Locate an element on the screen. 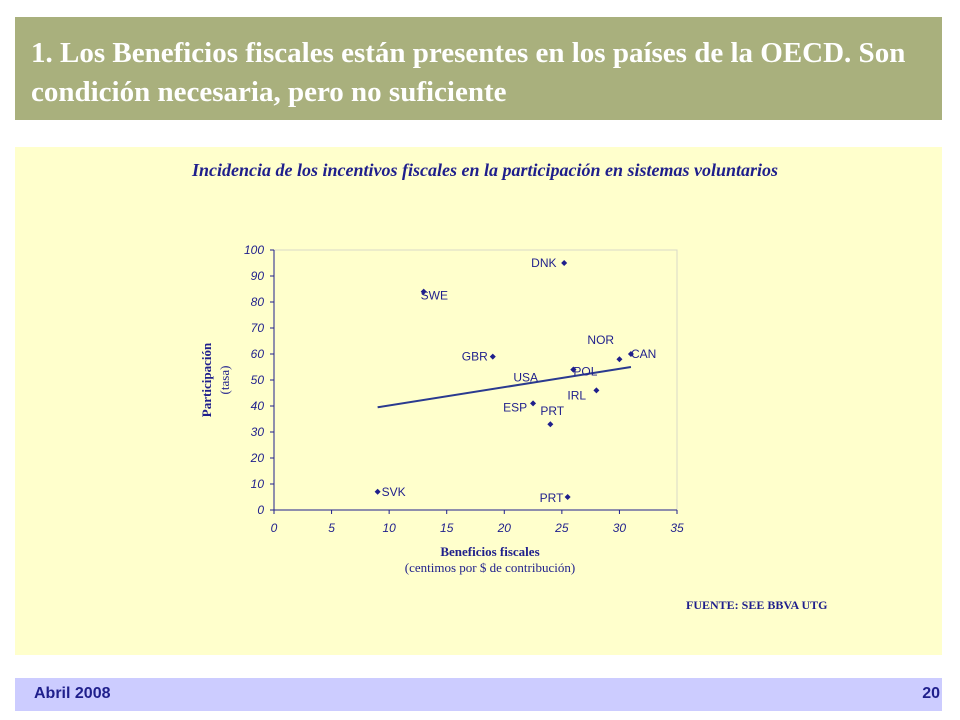  y-tick-label: 80 is located at coordinates (258, 302).